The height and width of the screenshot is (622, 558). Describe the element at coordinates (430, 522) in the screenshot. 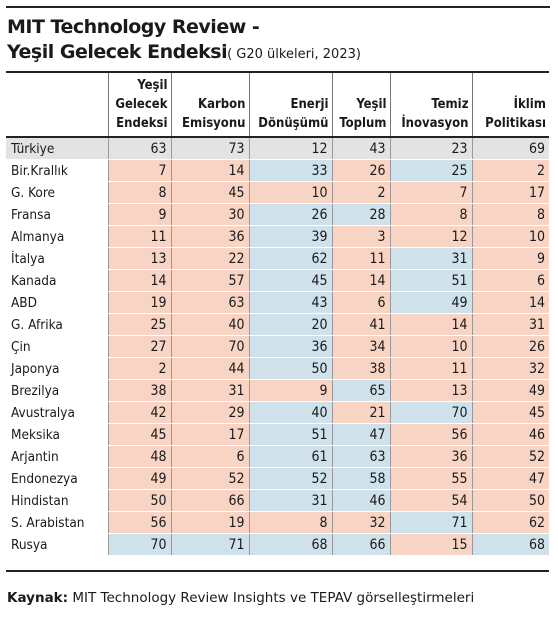

I see `value-cell: 71` at that location.